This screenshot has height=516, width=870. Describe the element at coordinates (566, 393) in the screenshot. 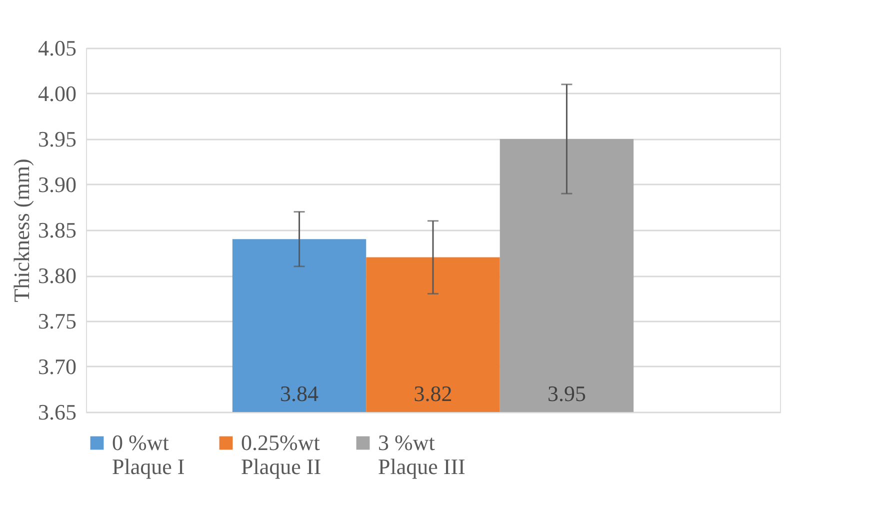

I see `data-label: 3.95` at that location.